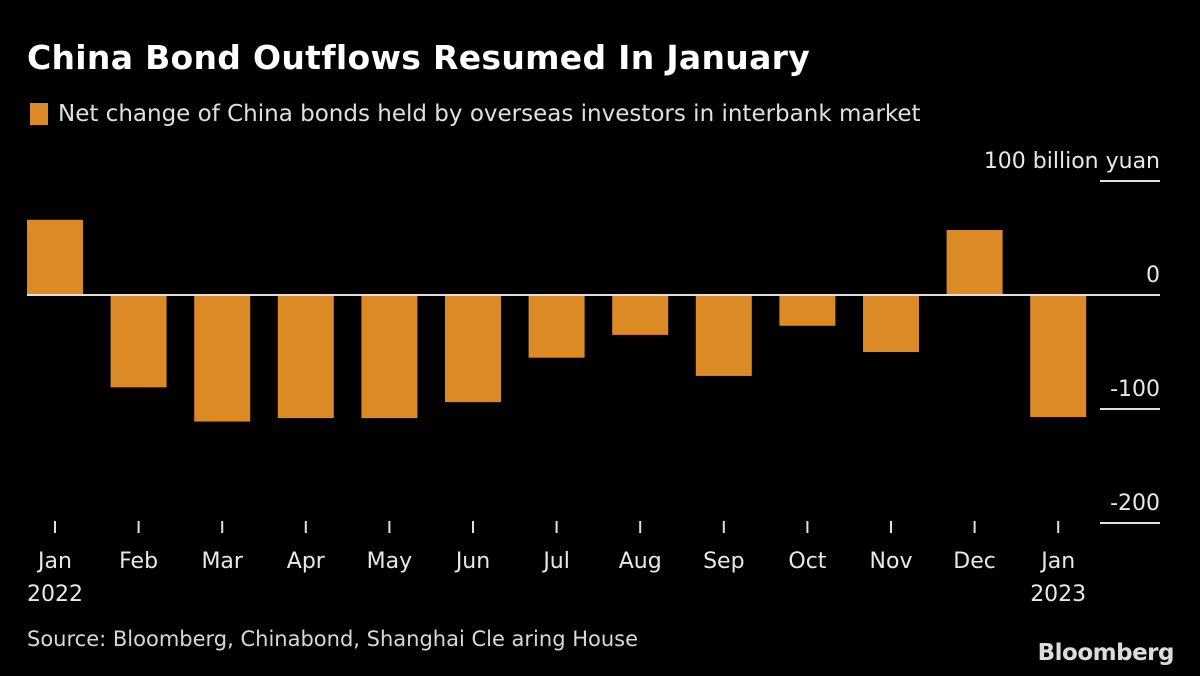 The height and width of the screenshot is (676, 1200). Describe the element at coordinates (1072, 161) in the screenshot. I see `y-tick-label: 100 billion yuan` at that location.